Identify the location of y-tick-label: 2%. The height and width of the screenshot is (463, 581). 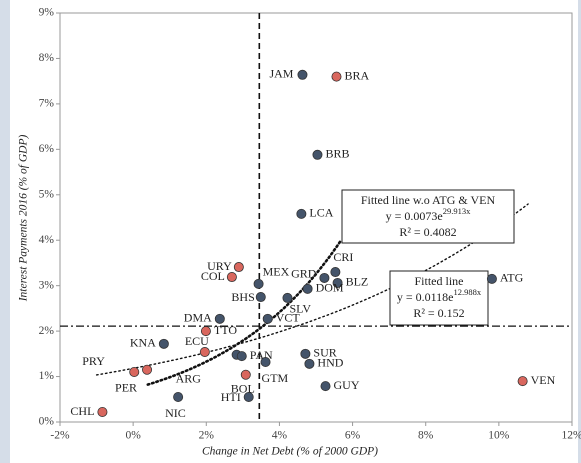
(47, 331).